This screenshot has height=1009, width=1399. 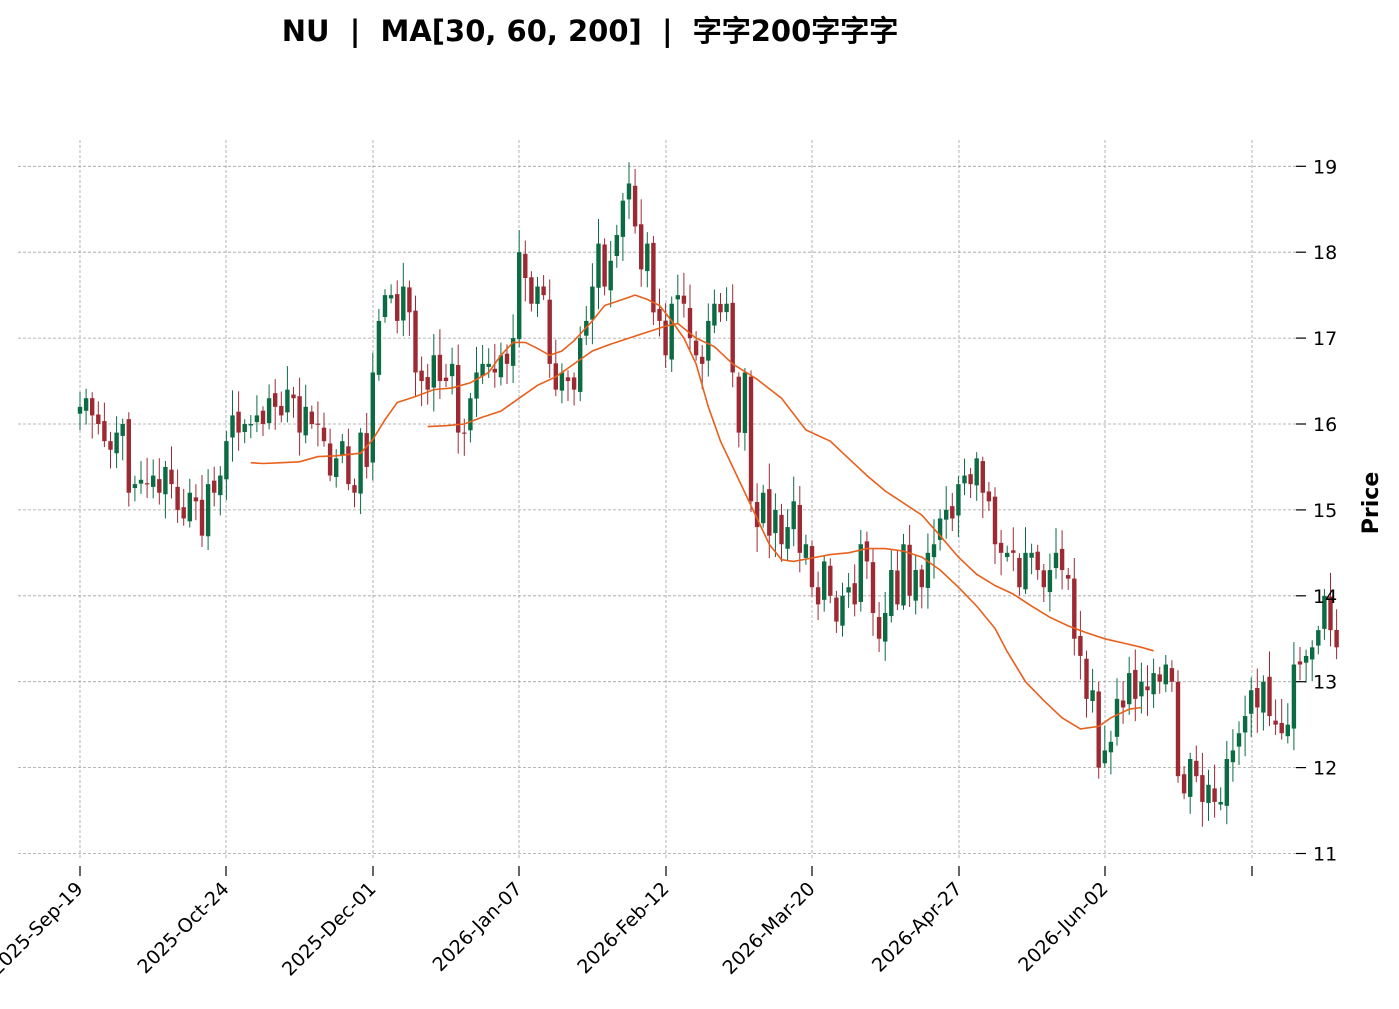 I want to click on y-tick-label: 12, so click(x=1325, y=769).